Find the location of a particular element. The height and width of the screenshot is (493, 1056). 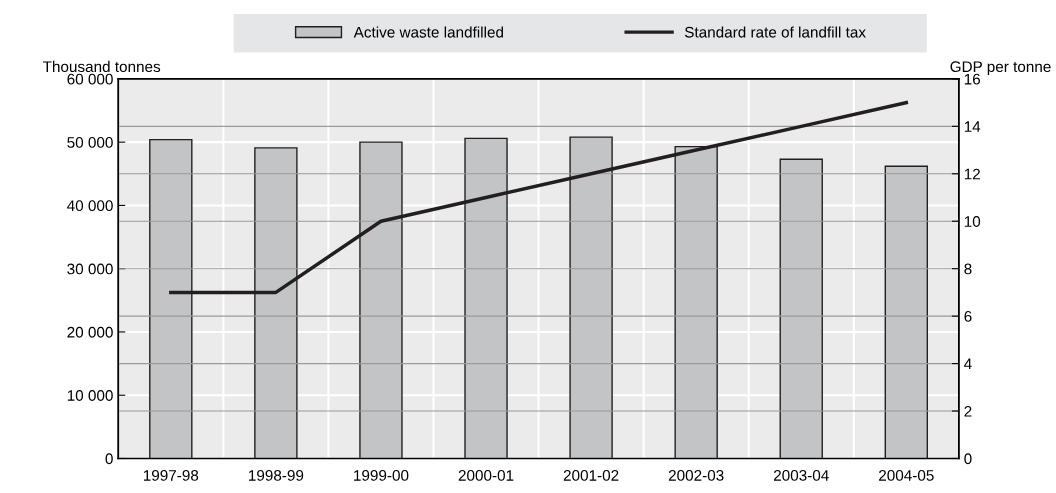

y2-tick-label: 2 is located at coordinates (968, 411).